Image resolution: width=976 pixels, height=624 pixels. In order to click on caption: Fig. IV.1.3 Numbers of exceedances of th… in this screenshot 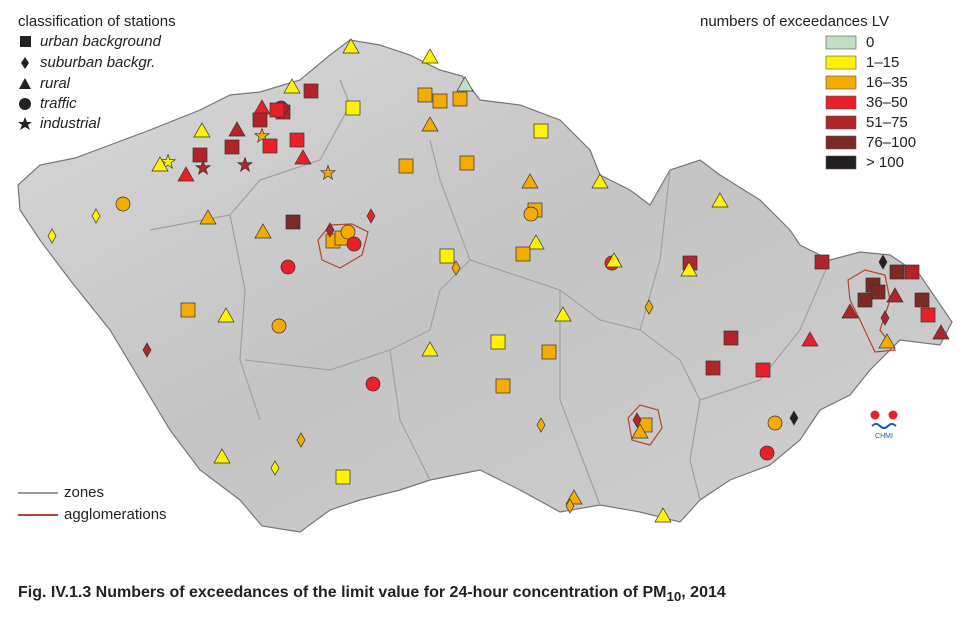, I will do `click(372, 594)`.